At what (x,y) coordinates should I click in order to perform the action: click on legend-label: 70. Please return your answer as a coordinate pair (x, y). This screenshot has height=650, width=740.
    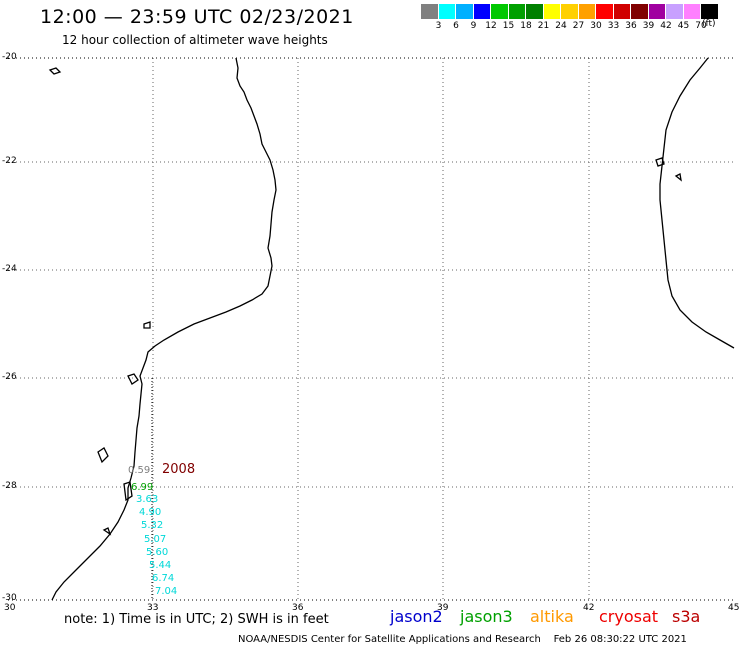
    Looking at the image, I should click on (701, 26).